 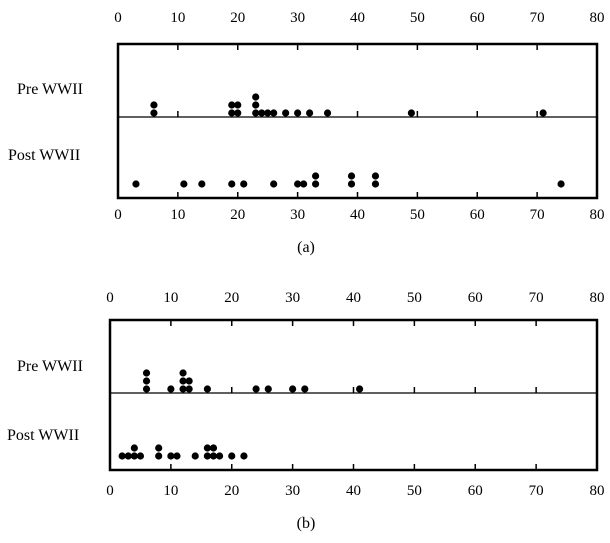 What do you see at coordinates (44, 155) in the screenshot?
I see `panel-a-row-label-post: Post WWII` at bounding box center [44, 155].